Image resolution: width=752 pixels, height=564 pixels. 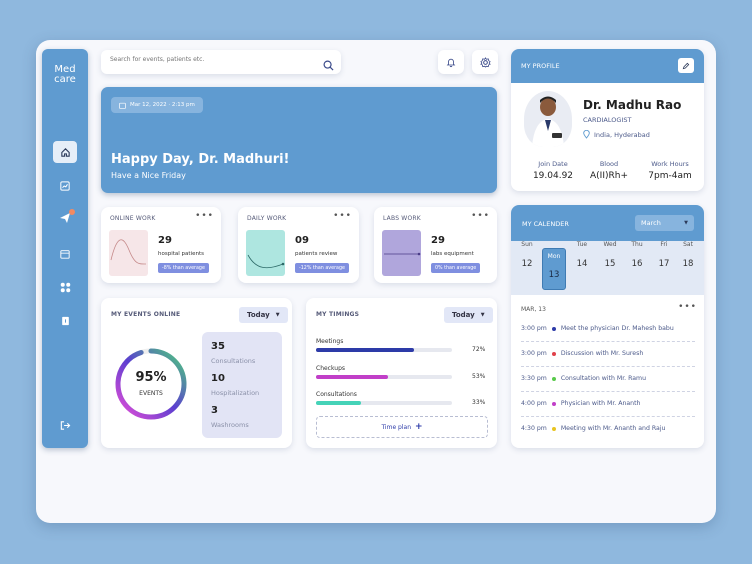 What do you see at coordinates (616, 134) in the screenshot?
I see `profile-location: India, Hyderabad` at bounding box center [616, 134].